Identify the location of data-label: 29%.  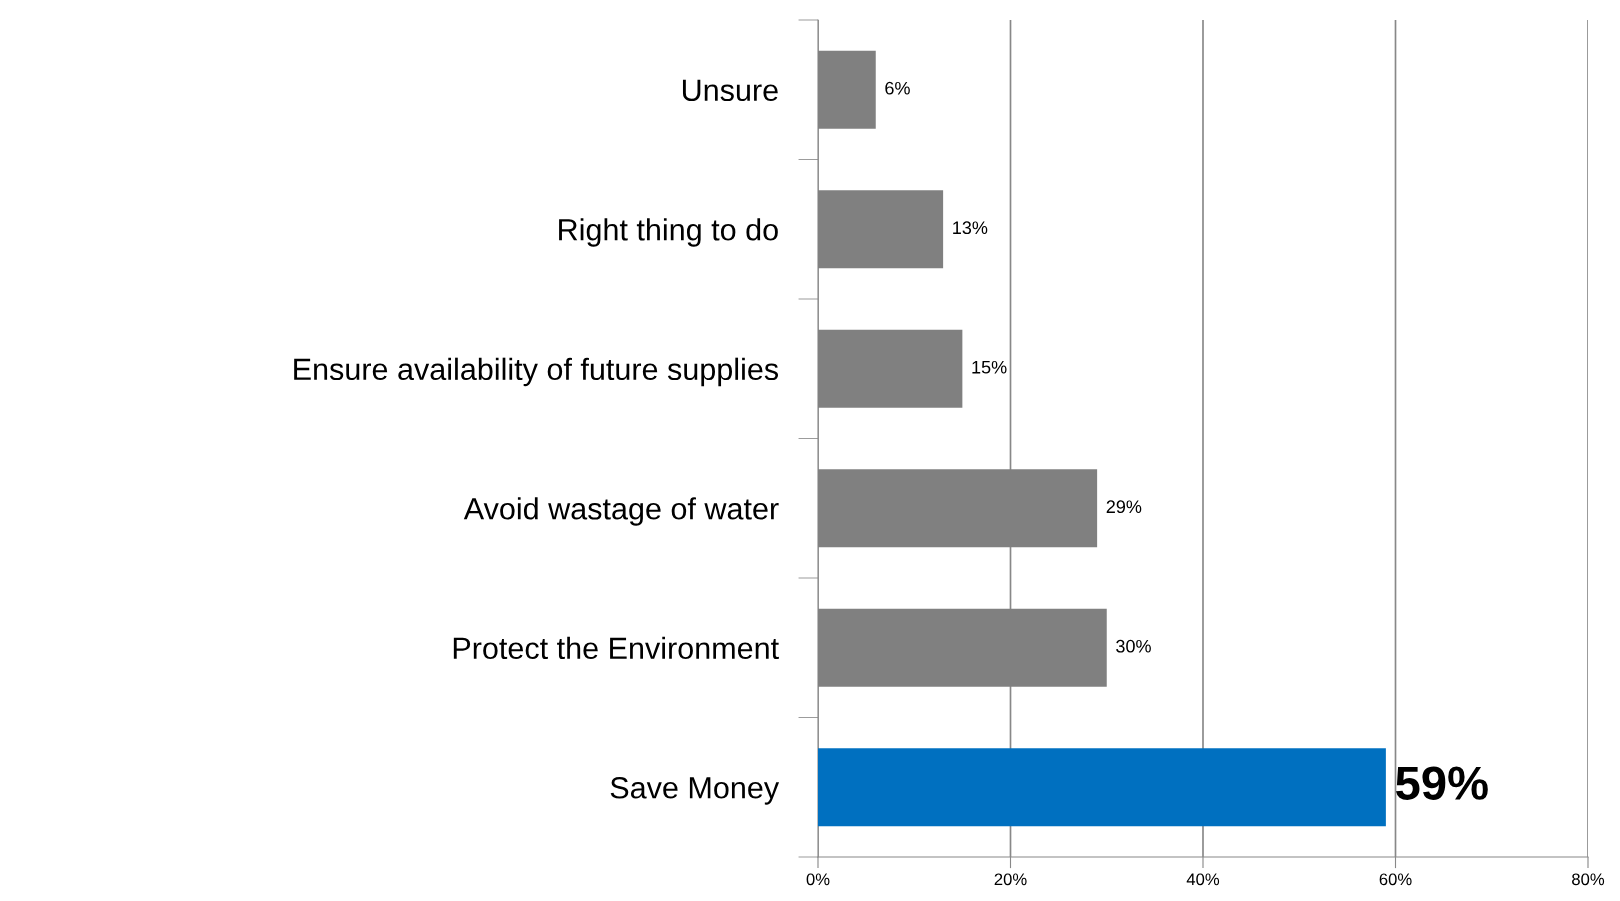
(1124, 507).